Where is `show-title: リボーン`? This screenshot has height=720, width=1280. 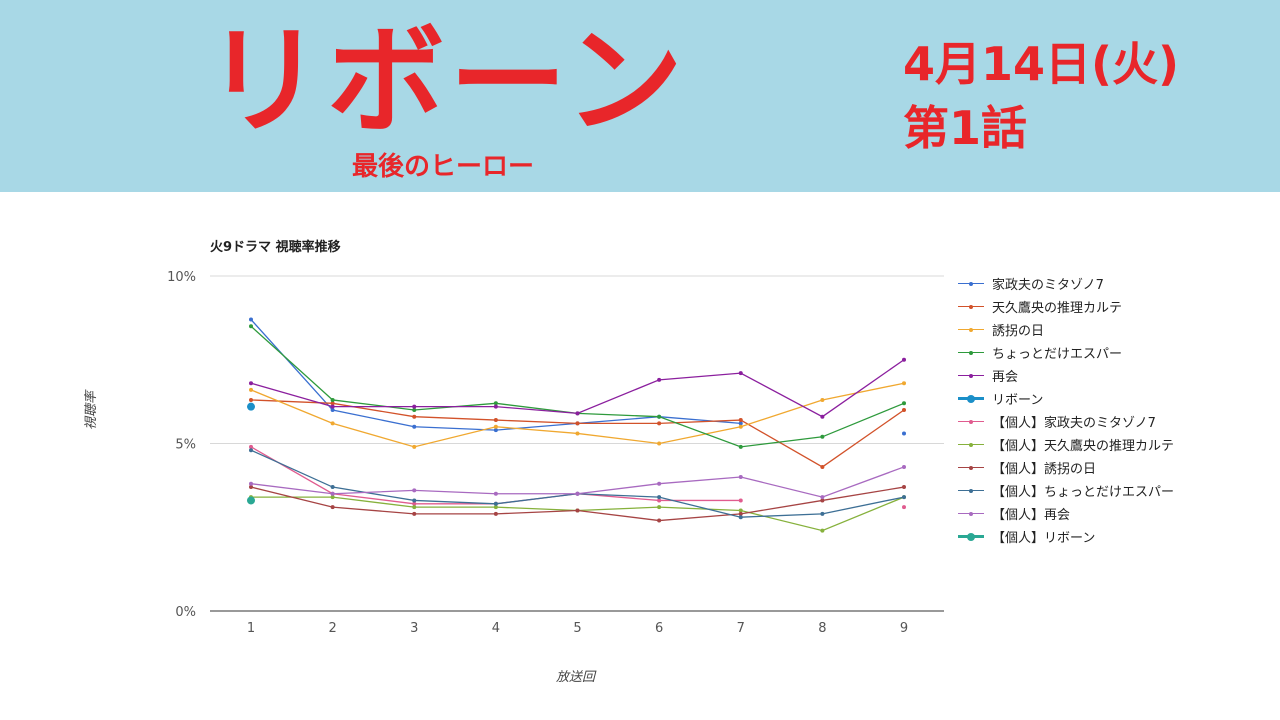
show-title: リボーン is located at coordinates (446, 81).